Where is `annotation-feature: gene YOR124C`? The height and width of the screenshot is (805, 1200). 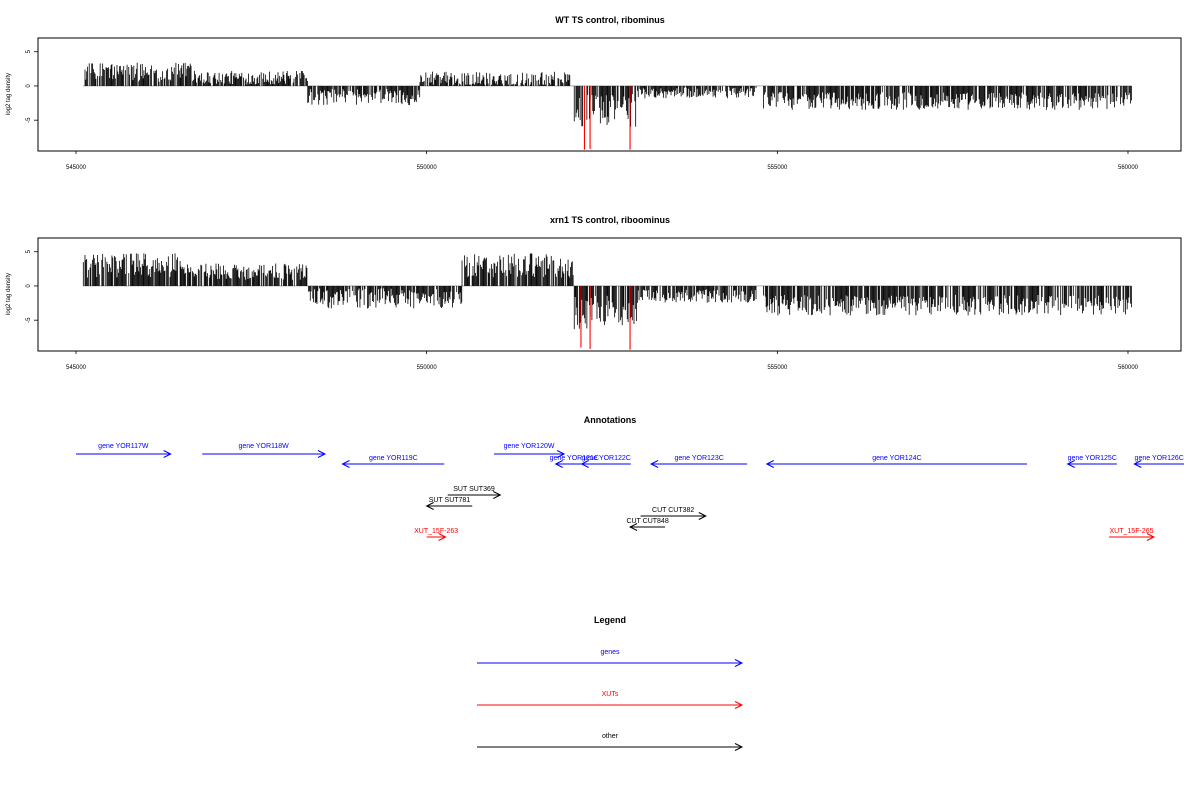 annotation-feature: gene YOR124C is located at coordinates (896, 461).